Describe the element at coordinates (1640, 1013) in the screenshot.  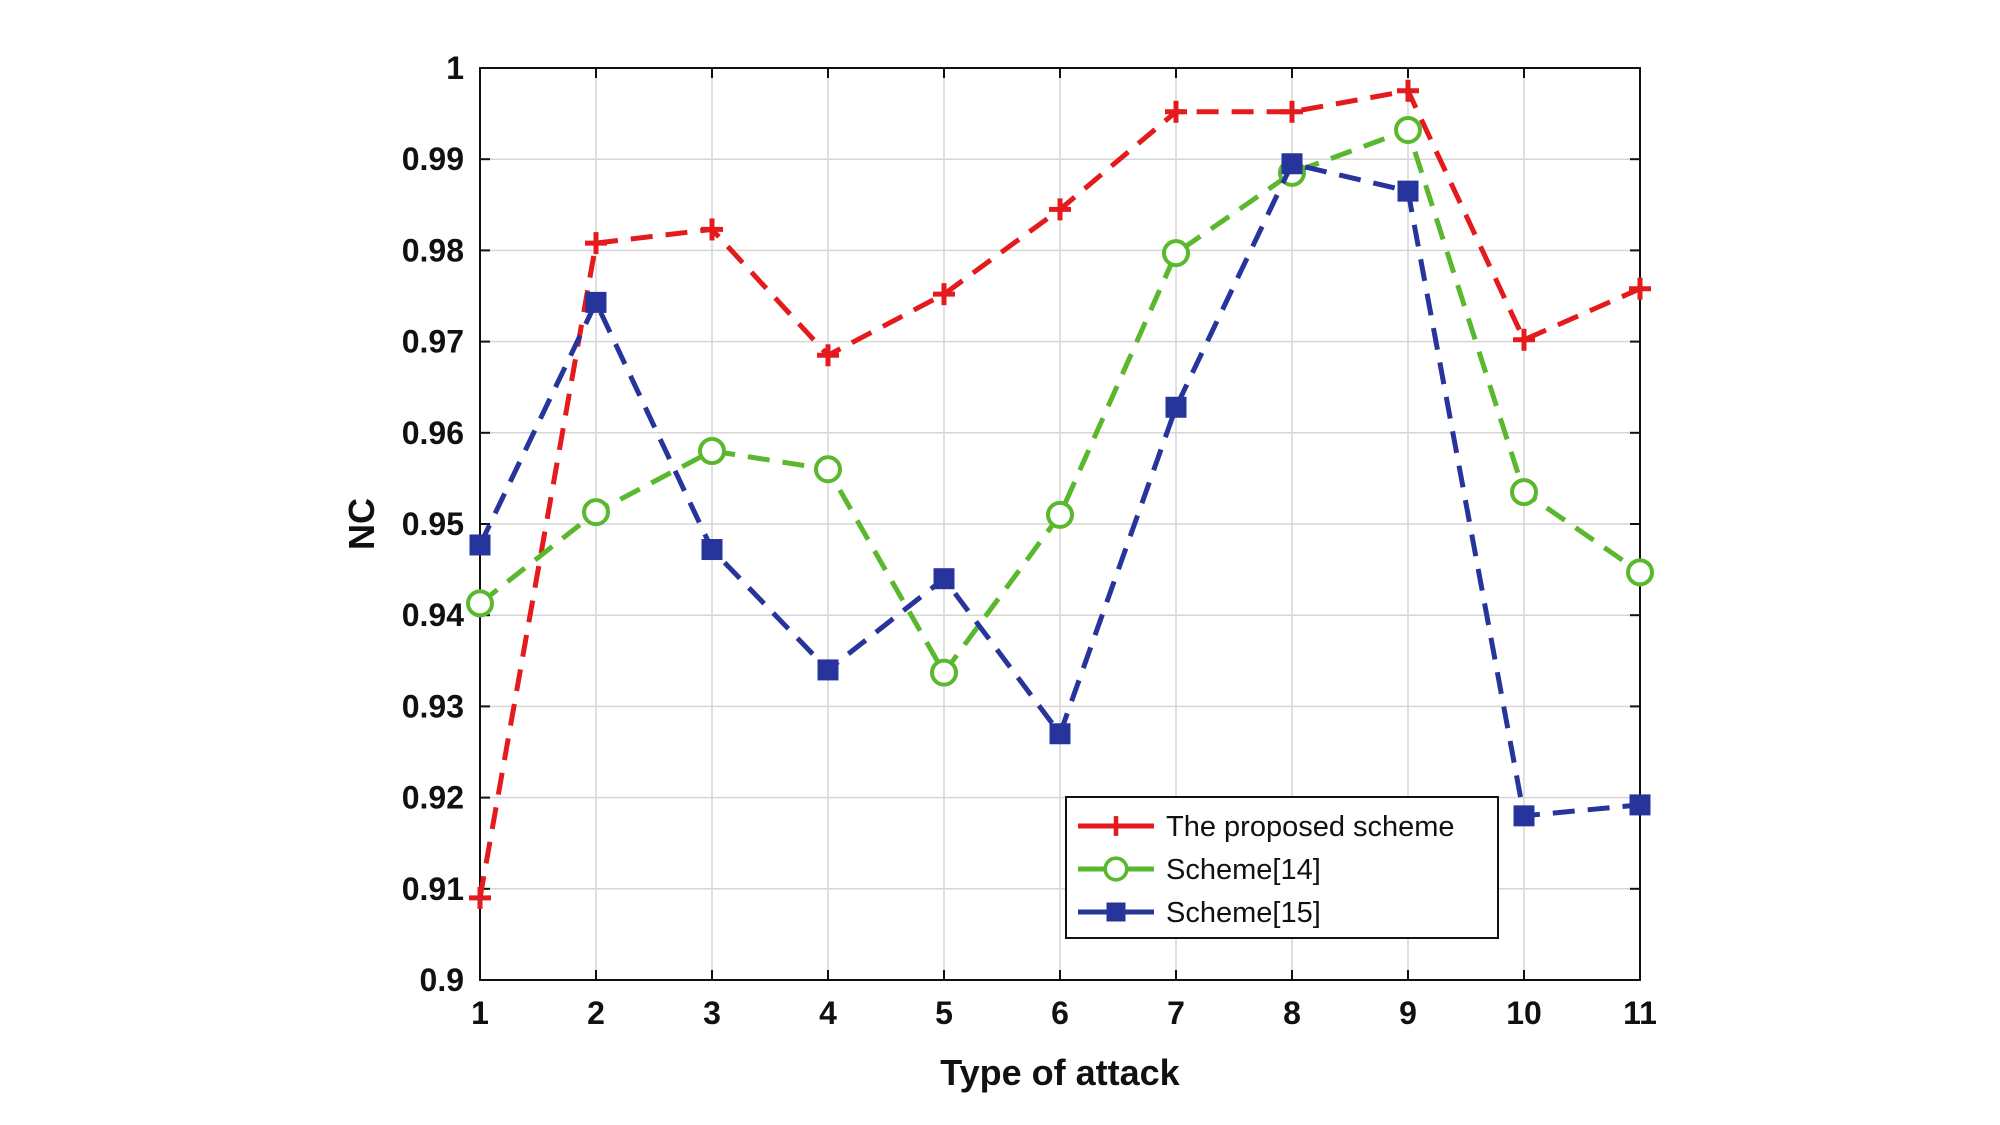
I see `x-tick-label: 11` at that location.